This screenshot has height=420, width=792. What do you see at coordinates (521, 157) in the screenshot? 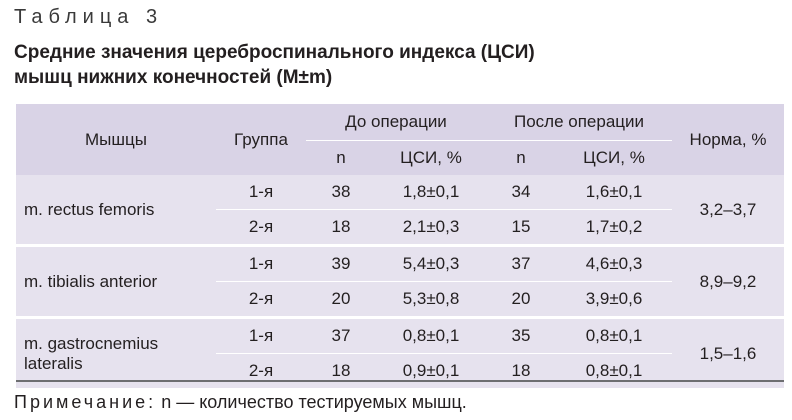
I see `header-n-after: n` at bounding box center [521, 157].